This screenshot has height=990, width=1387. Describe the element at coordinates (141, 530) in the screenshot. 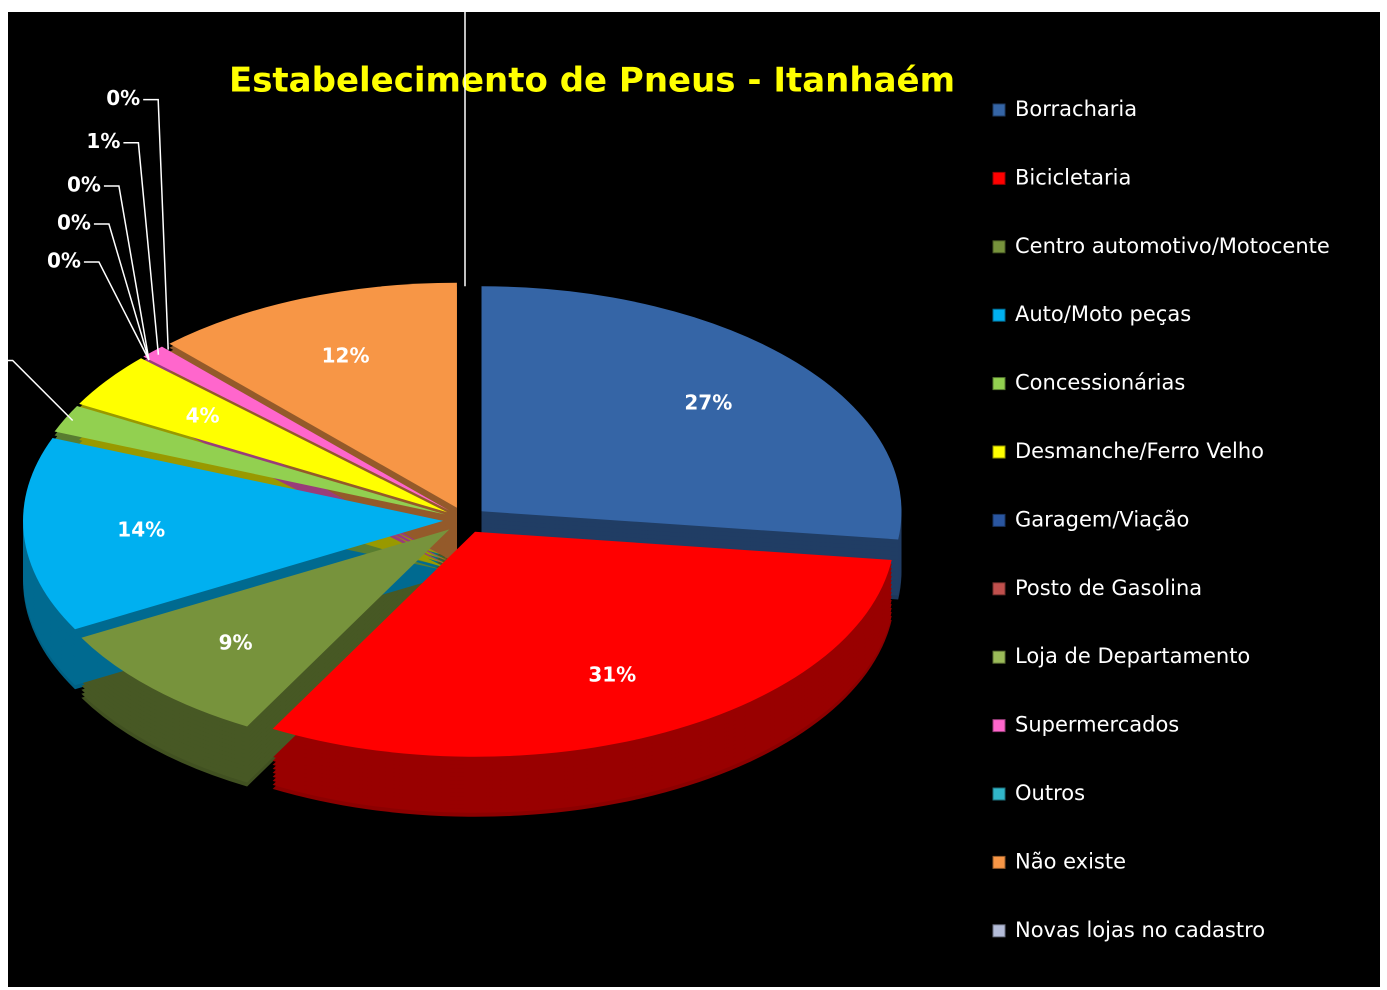

I see `data-label: 14%` at that location.